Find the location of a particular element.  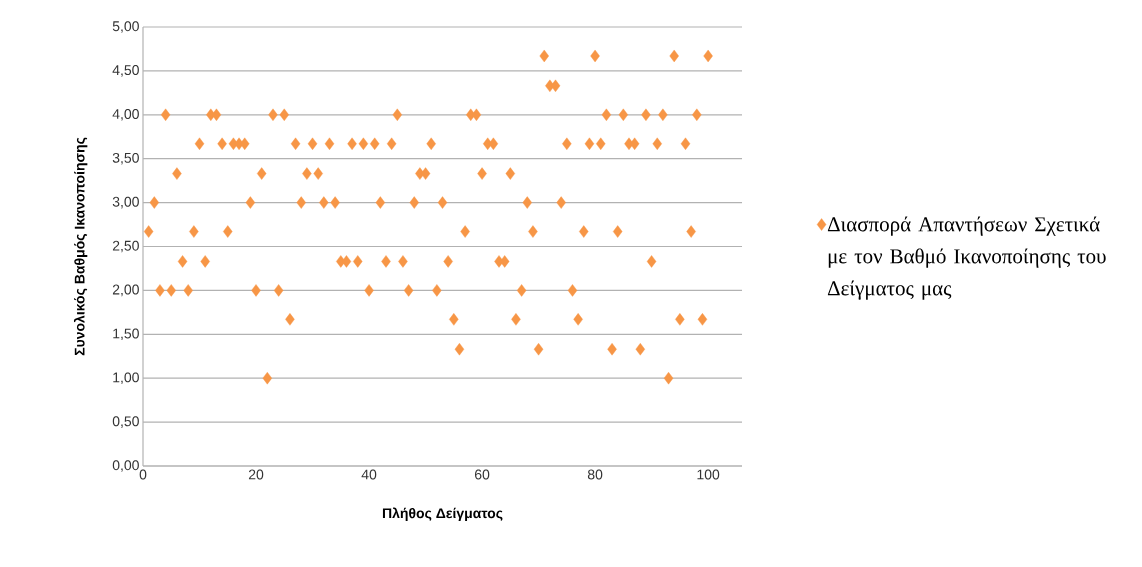

x-tick-label: 80 is located at coordinates (595, 474).